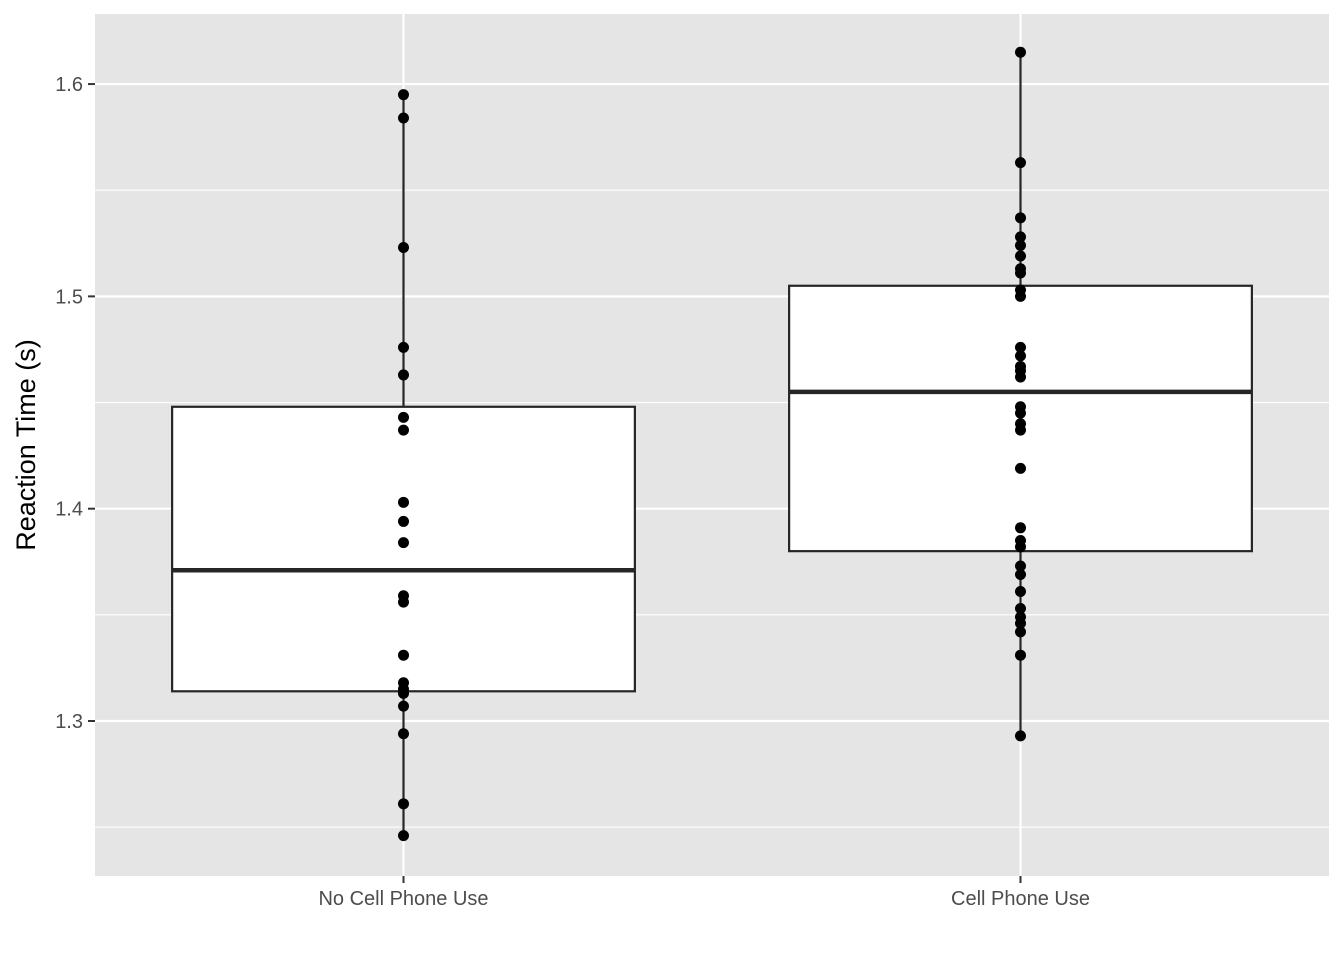  What do you see at coordinates (69, 85) in the screenshot?
I see `y-tick-label: 1.6` at bounding box center [69, 85].